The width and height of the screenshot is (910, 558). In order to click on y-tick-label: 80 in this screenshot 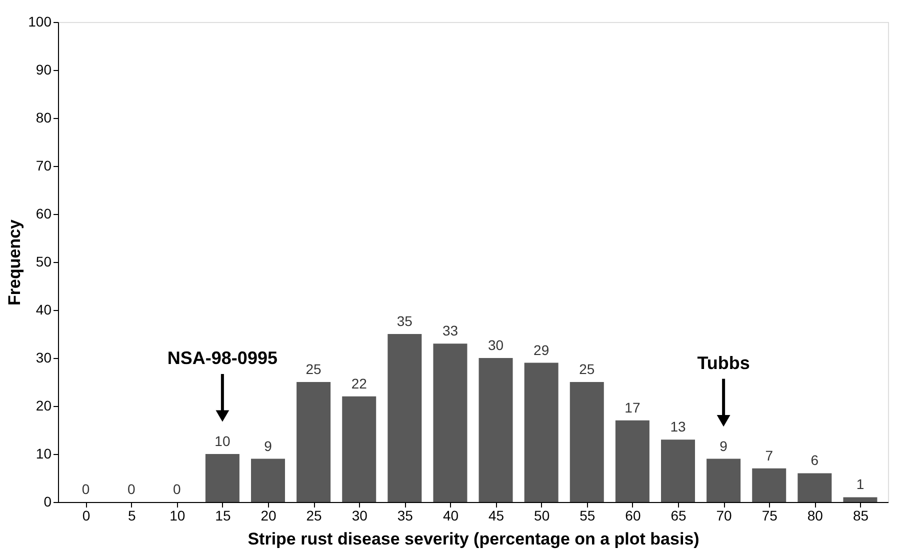, I will do `click(44, 118)`.